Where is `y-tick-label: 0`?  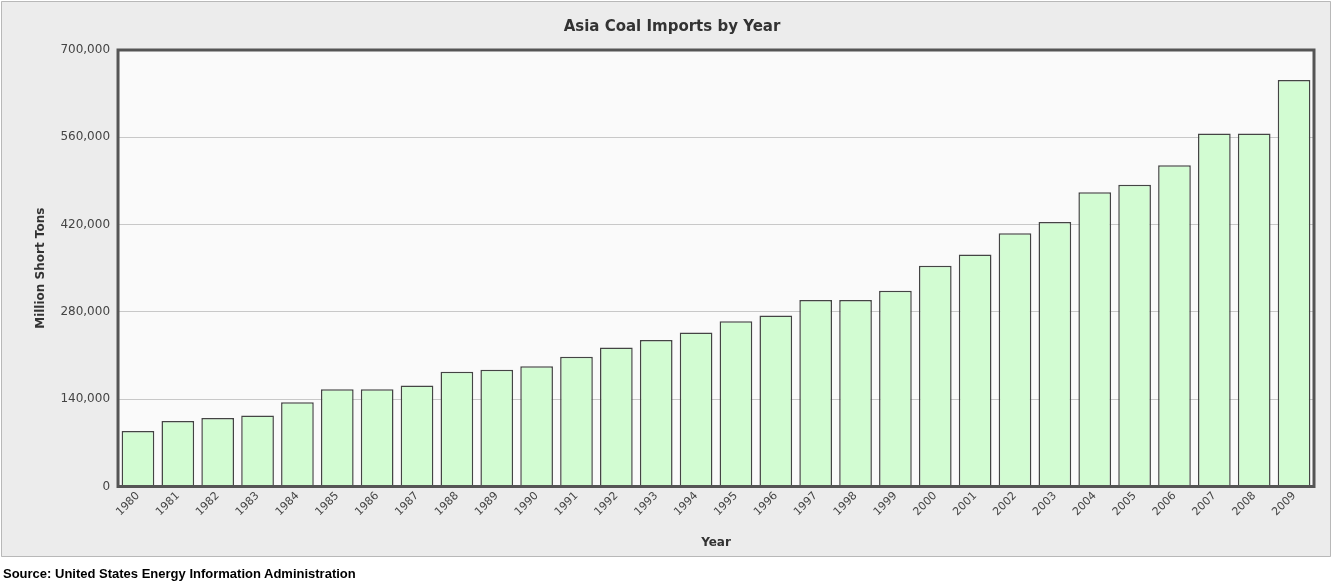 y-tick-label: 0 is located at coordinates (106, 485).